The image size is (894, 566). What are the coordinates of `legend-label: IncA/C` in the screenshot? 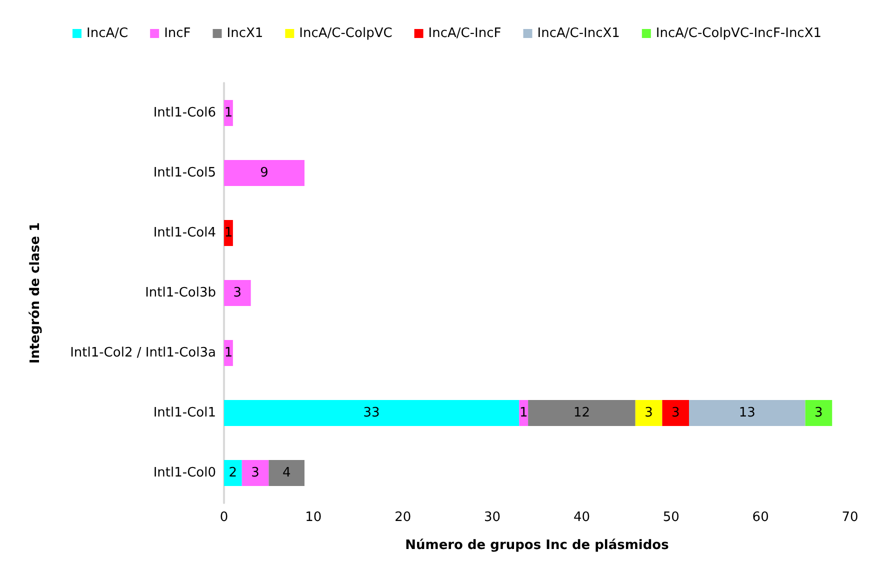 It's located at (107, 33).